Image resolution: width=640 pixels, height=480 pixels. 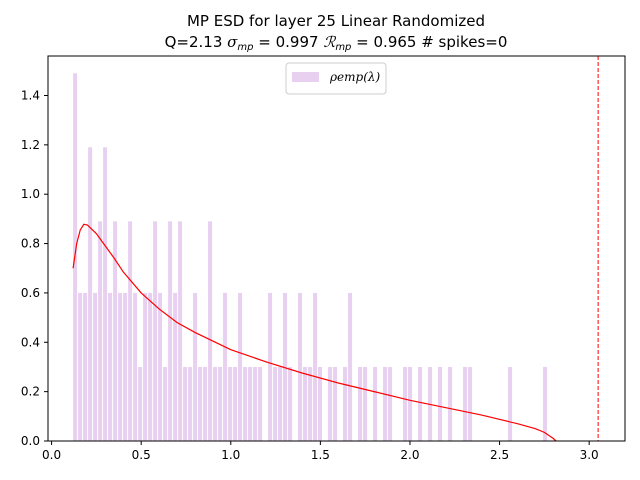 I want to click on legend: ρemp(λ), so click(x=336, y=78).